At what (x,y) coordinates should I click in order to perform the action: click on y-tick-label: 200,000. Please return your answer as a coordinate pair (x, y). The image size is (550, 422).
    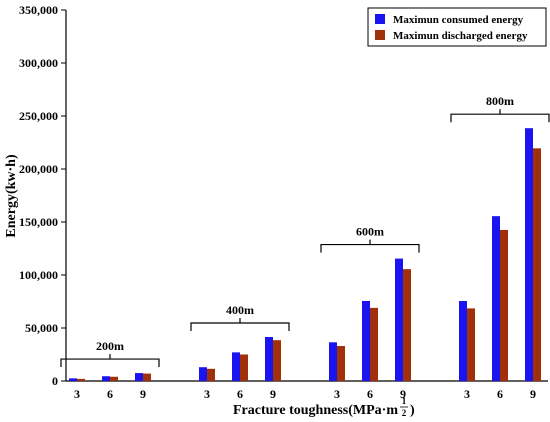
    Looking at the image, I should click on (38, 169).